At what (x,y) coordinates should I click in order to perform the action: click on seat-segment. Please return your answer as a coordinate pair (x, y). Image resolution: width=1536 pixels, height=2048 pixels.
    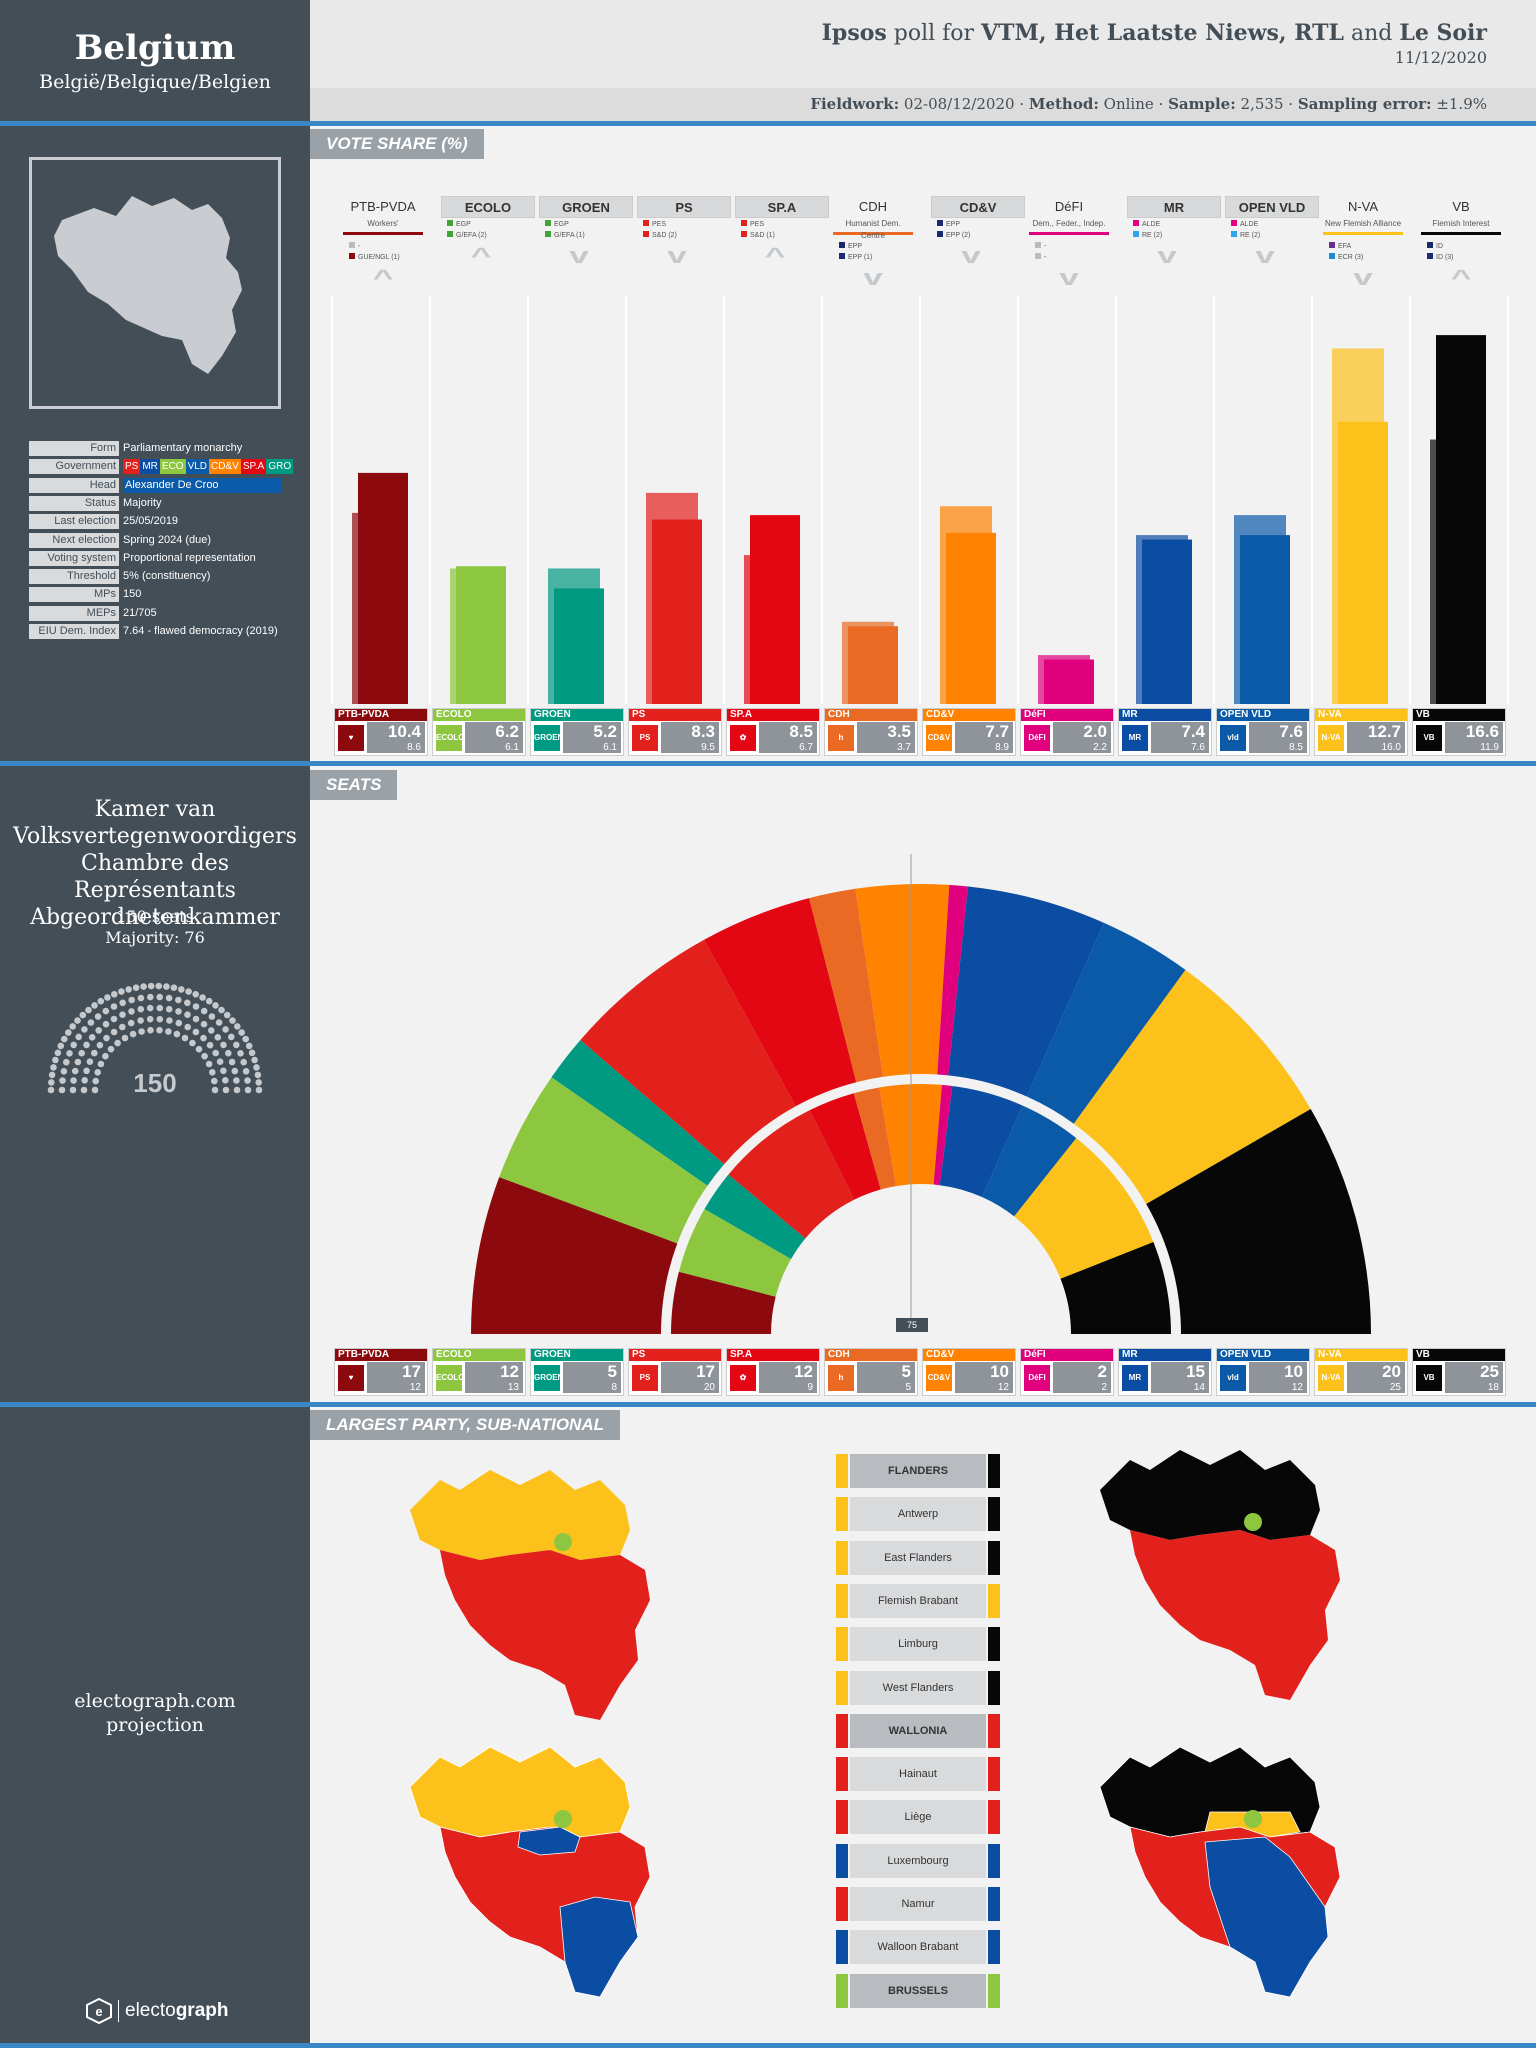
    Looking at the image, I should click on (902, 980).